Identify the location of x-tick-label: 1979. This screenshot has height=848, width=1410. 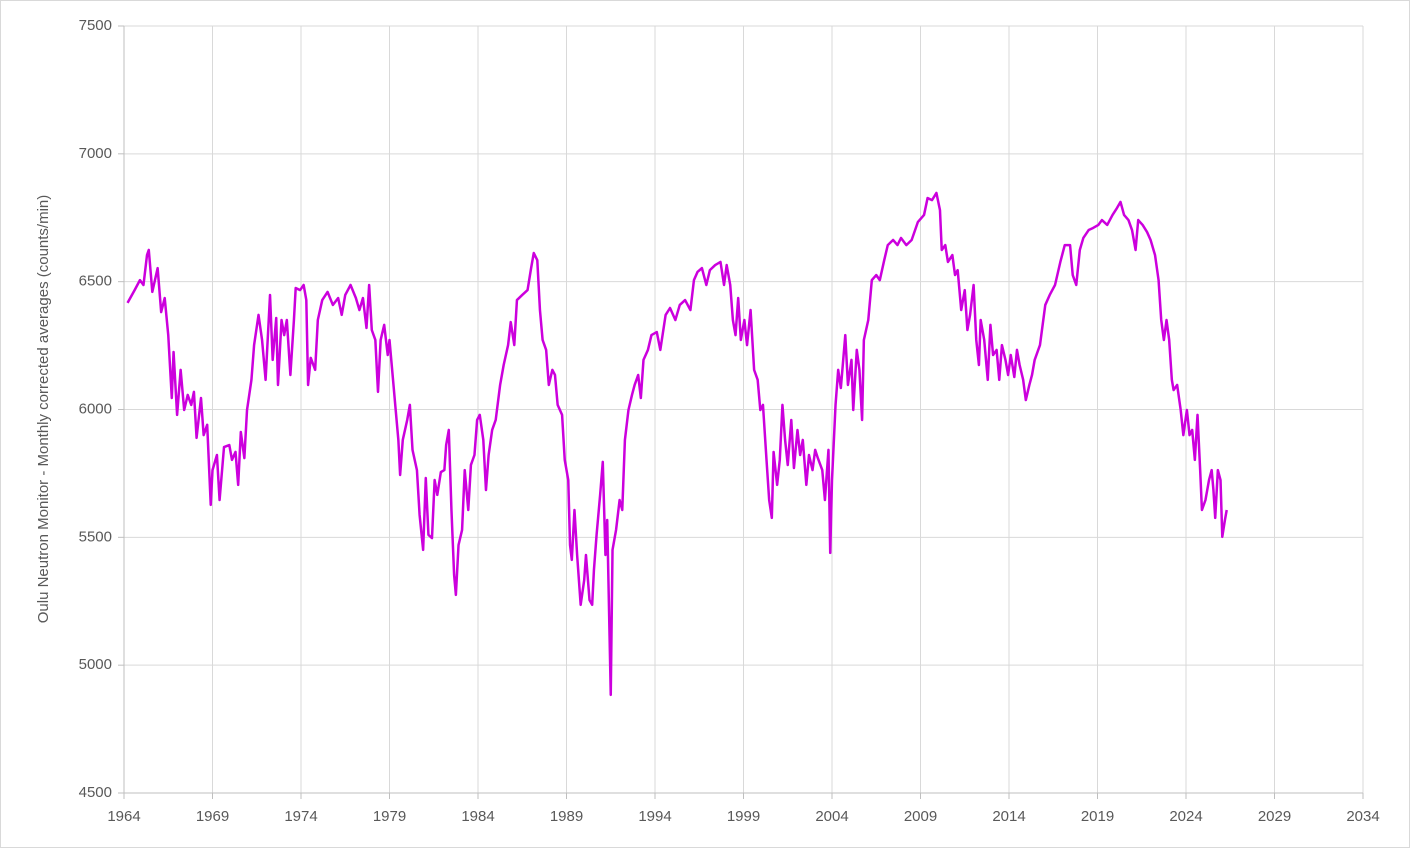
(389, 816).